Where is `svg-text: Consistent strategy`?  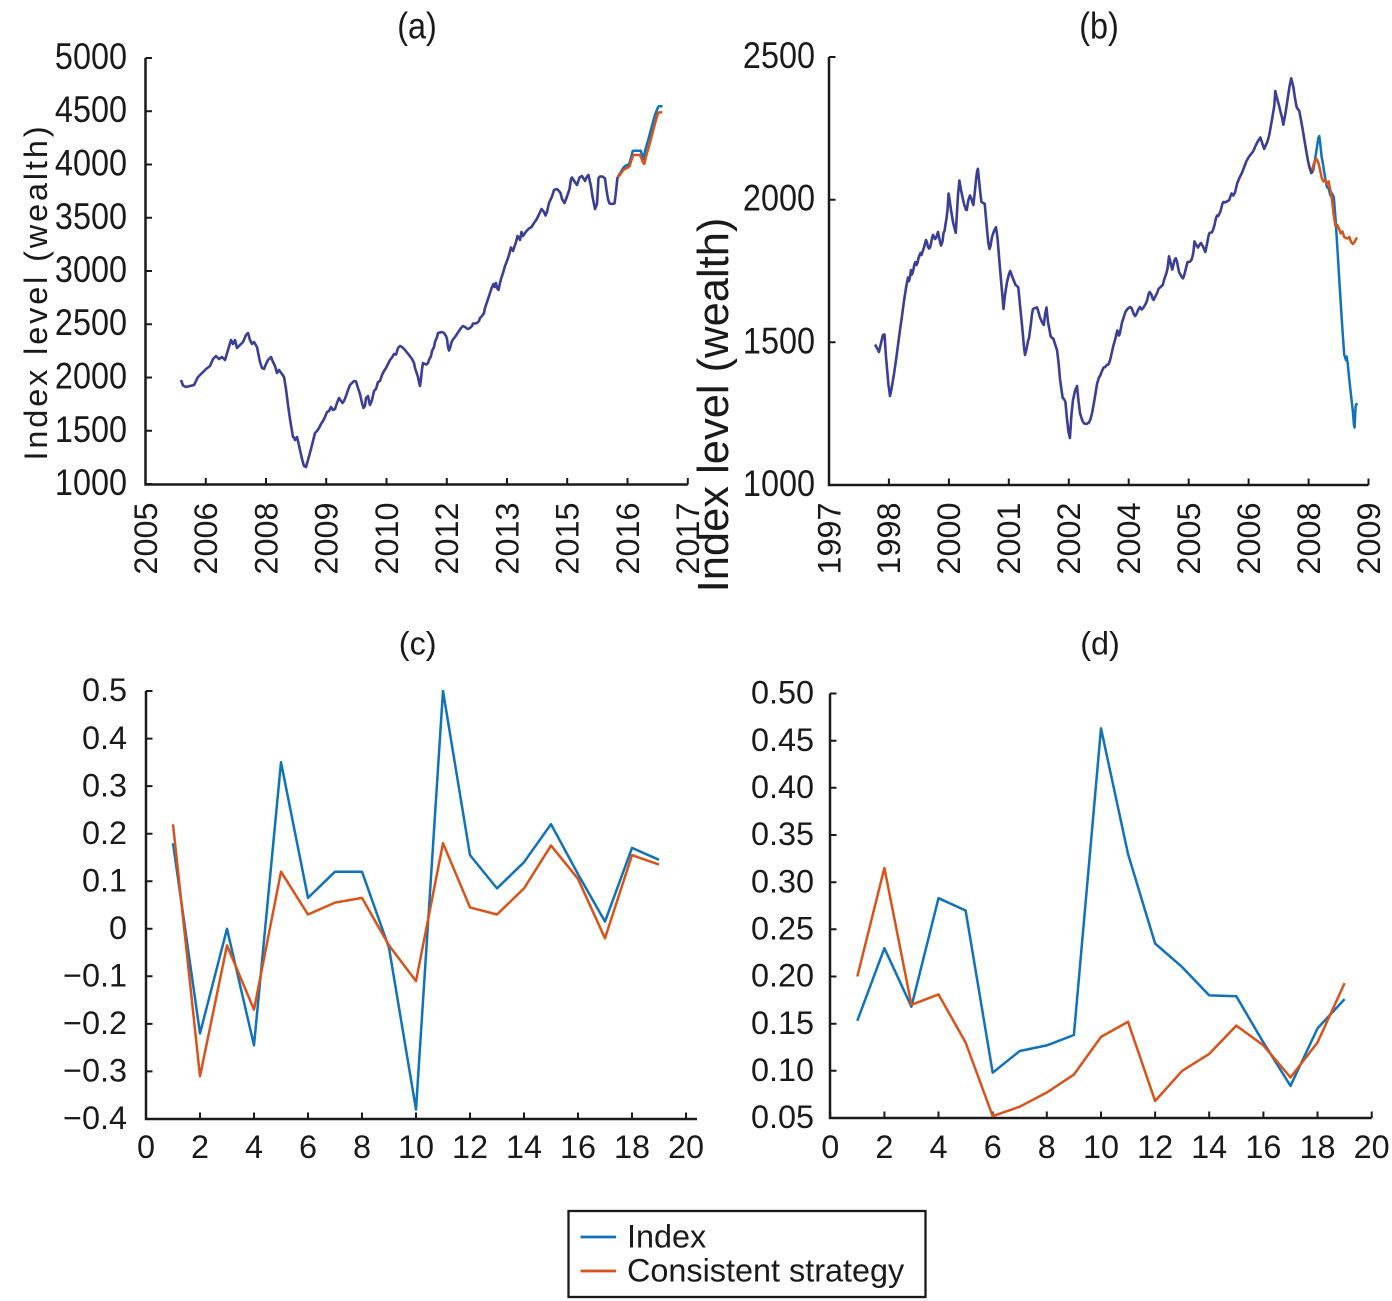 svg-text: Consistent strategy is located at coordinates (766, 1271).